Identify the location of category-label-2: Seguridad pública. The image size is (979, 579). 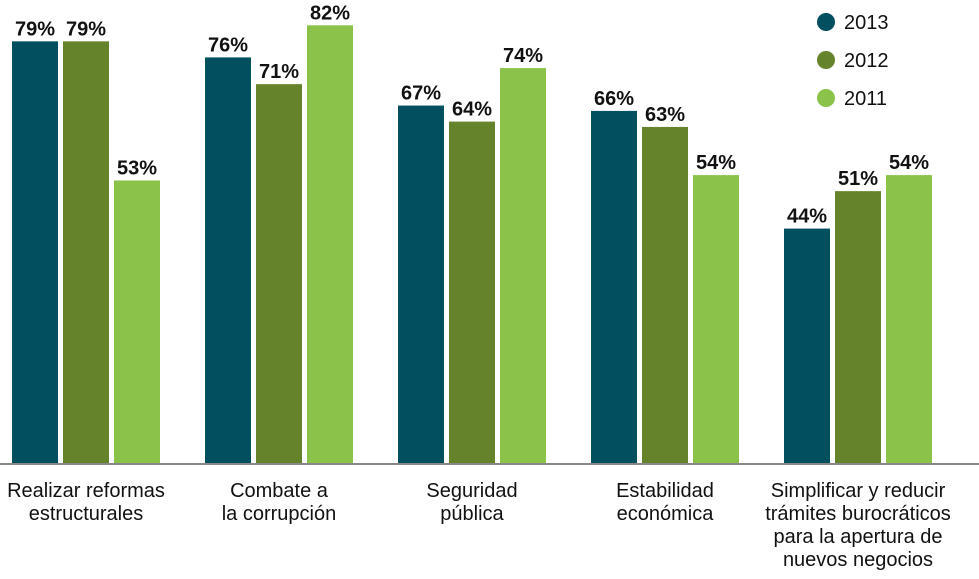
(471, 502).